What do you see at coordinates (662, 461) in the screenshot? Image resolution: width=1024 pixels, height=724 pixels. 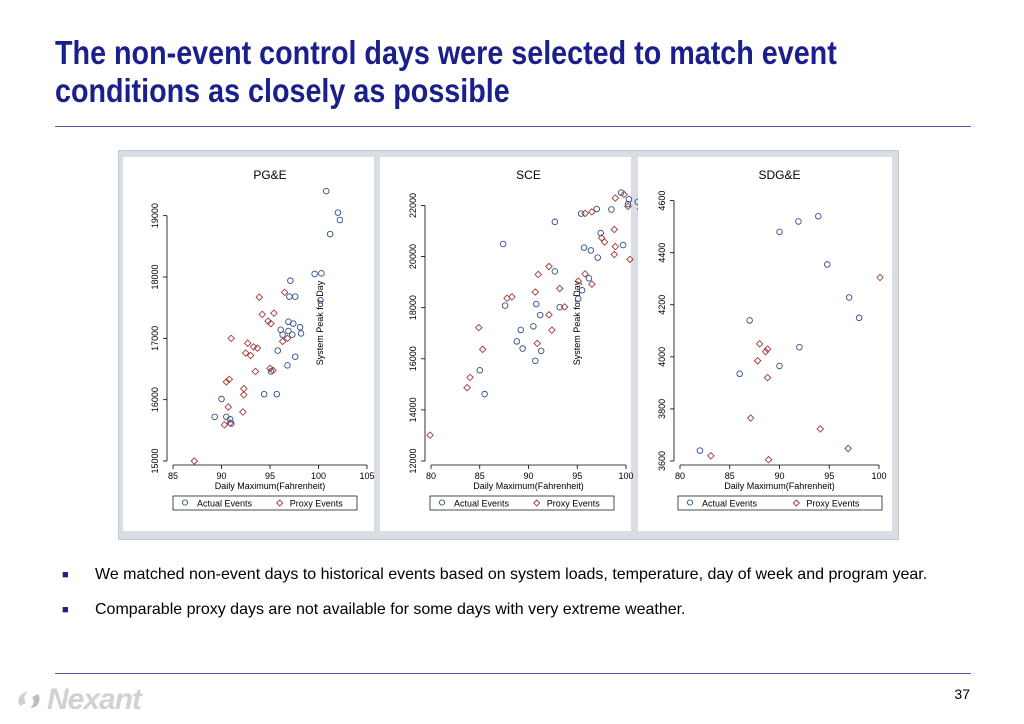 I see `y-tick-label: 3600` at bounding box center [662, 461].